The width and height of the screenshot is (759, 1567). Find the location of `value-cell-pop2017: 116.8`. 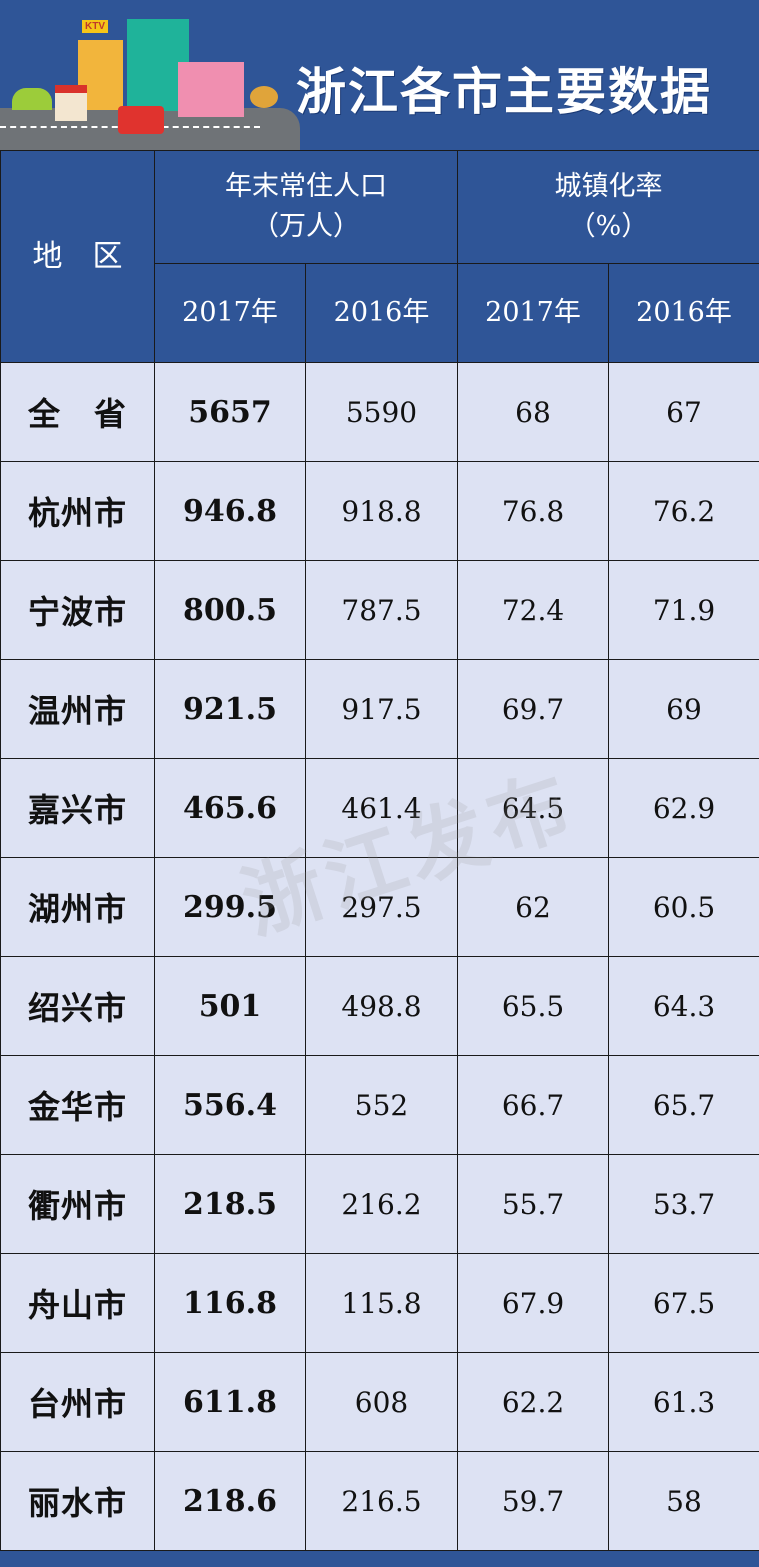

value-cell-pop2017: 116.8 is located at coordinates (230, 1303).